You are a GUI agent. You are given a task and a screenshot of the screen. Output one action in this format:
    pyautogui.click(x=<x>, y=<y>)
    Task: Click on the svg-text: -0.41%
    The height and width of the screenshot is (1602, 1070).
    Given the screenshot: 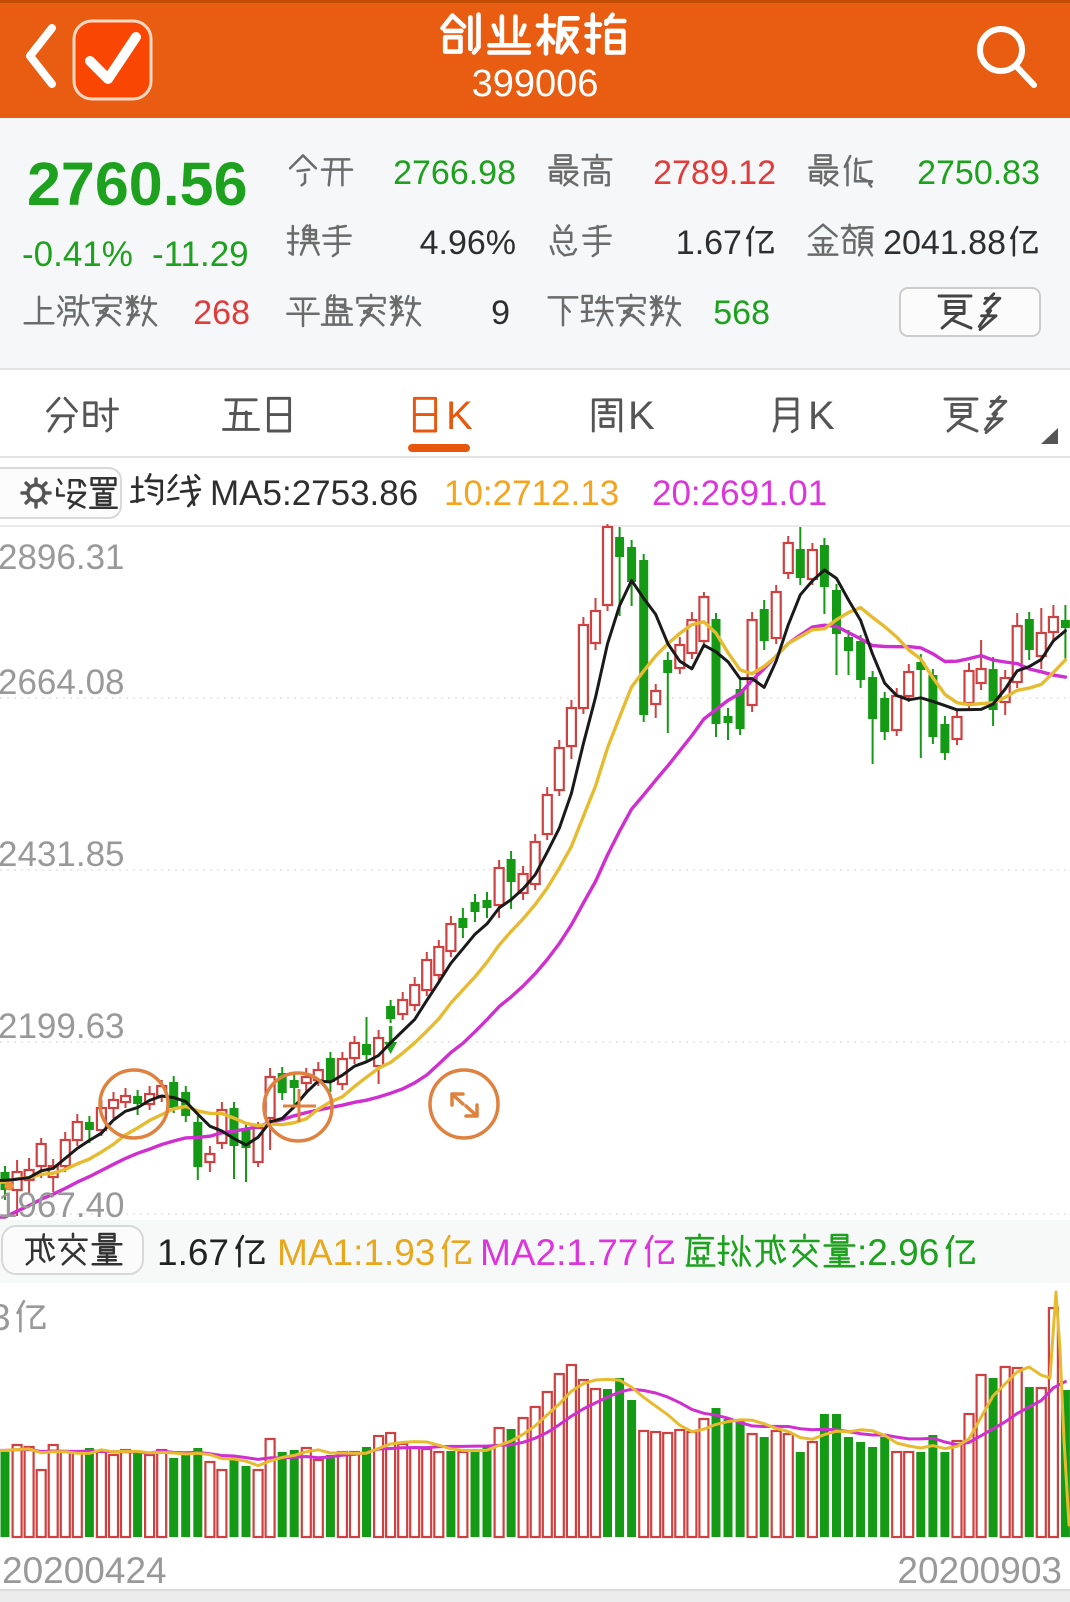 What is the action you would take?
    pyautogui.click(x=77, y=254)
    